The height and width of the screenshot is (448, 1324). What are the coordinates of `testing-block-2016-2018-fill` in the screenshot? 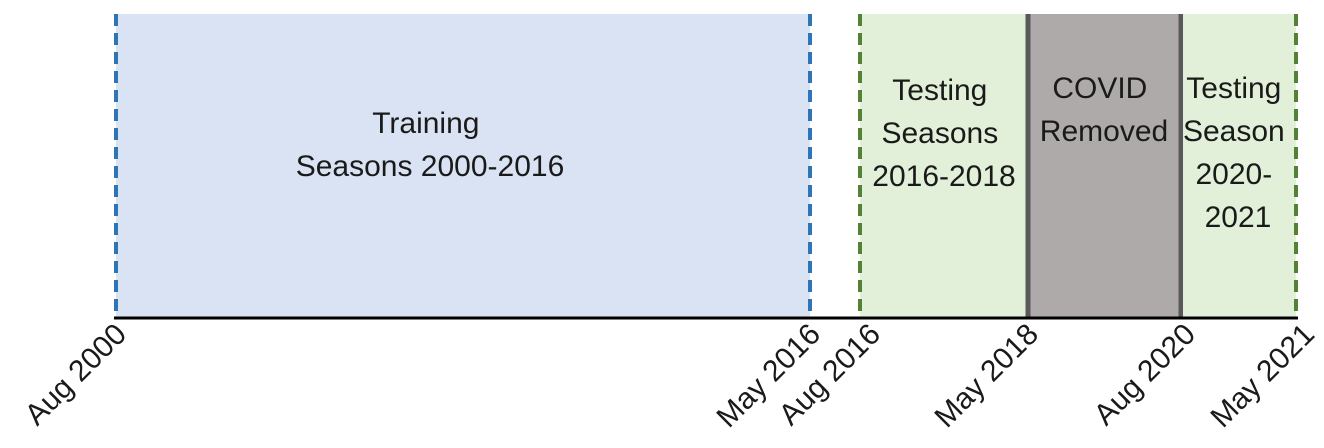 It's located at (944, 166).